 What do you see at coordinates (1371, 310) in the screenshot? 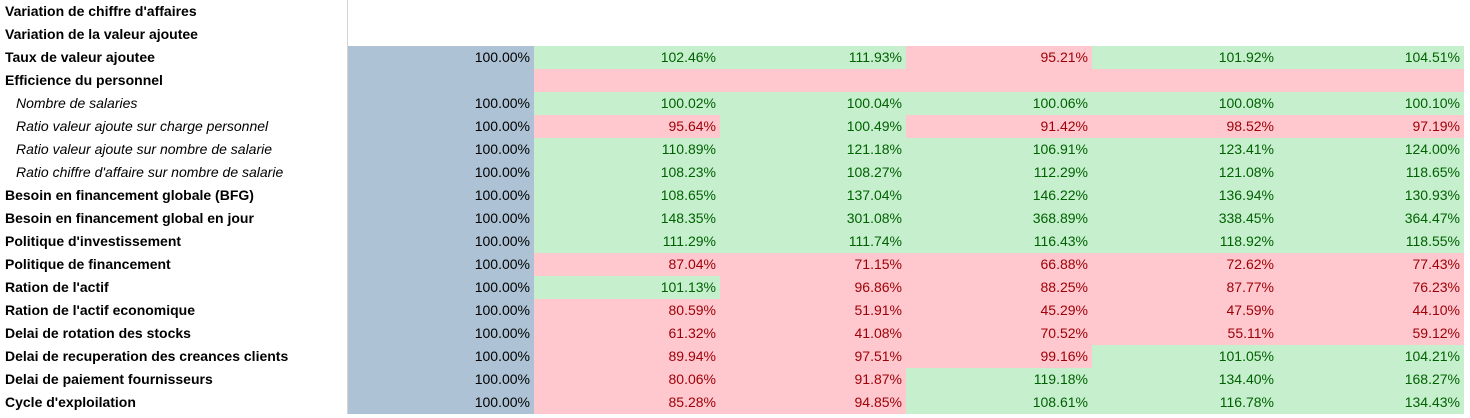
I see `value-cell: 44.10%` at bounding box center [1371, 310].